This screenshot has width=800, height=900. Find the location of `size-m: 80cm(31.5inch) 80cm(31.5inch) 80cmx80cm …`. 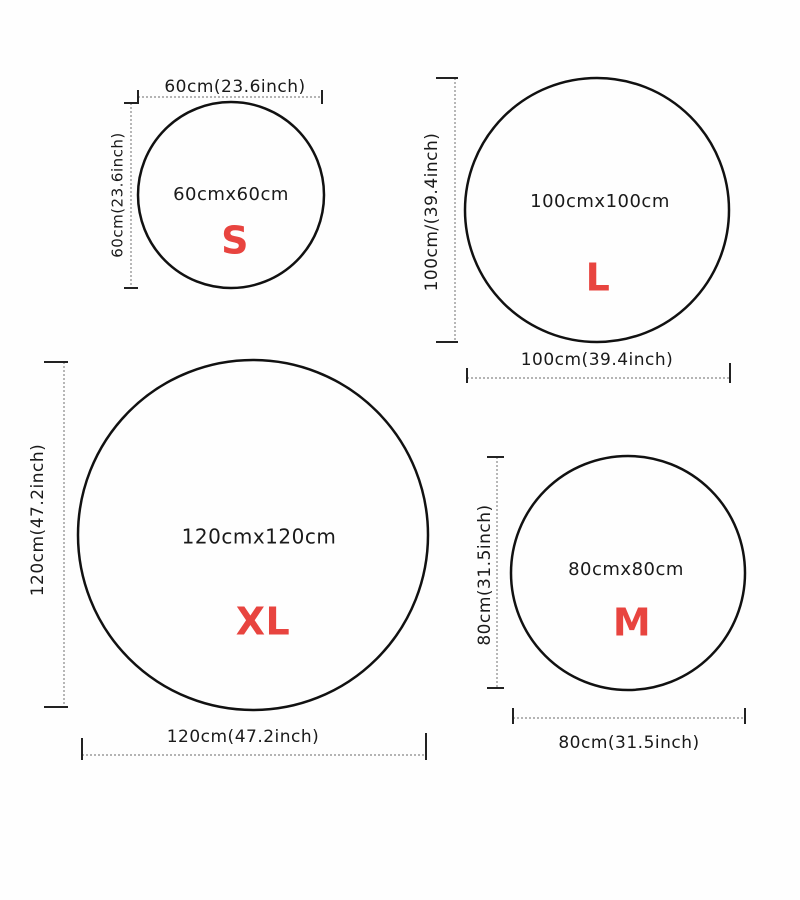

size-m: 80cm(31.5inch) 80cm(31.5inch) 80cmx80cm … is located at coordinates (611, 603).